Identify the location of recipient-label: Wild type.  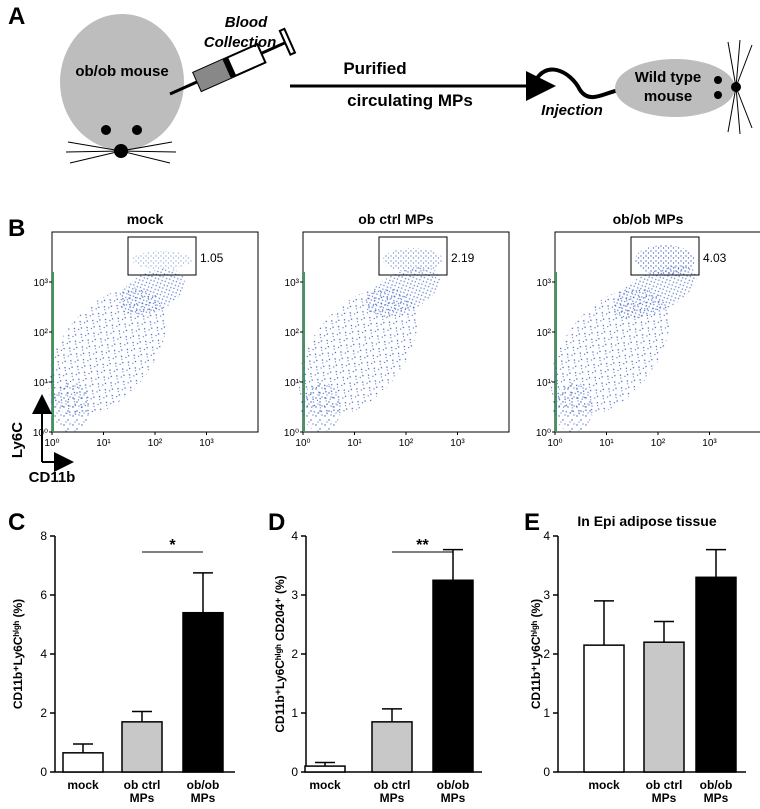
(668, 77).